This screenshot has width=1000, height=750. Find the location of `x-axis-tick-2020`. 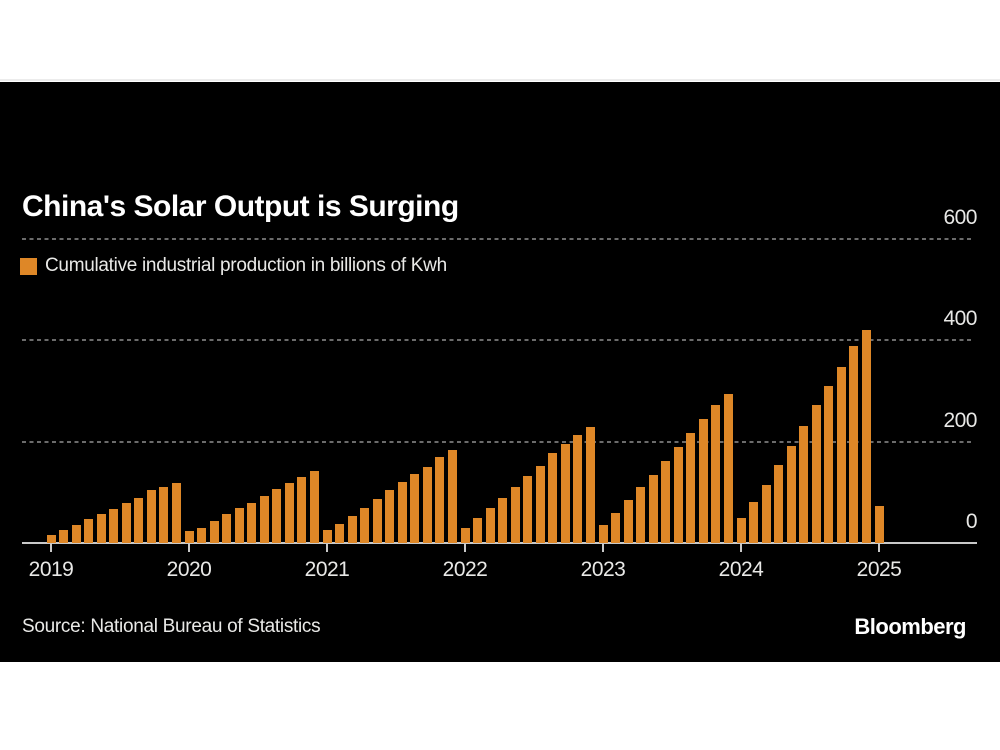

x-axis-tick-2020 is located at coordinates (189, 547).